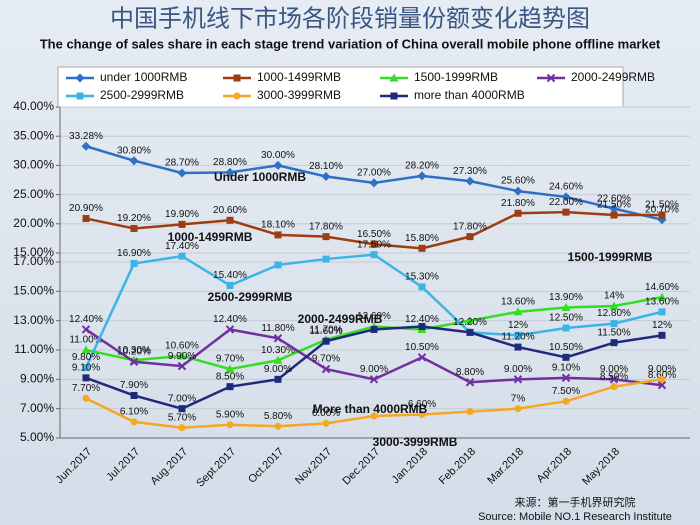  What do you see at coordinates (33, 261) in the screenshot?
I see `y-tick-label: 17.00%` at bounding box center [33, 261].